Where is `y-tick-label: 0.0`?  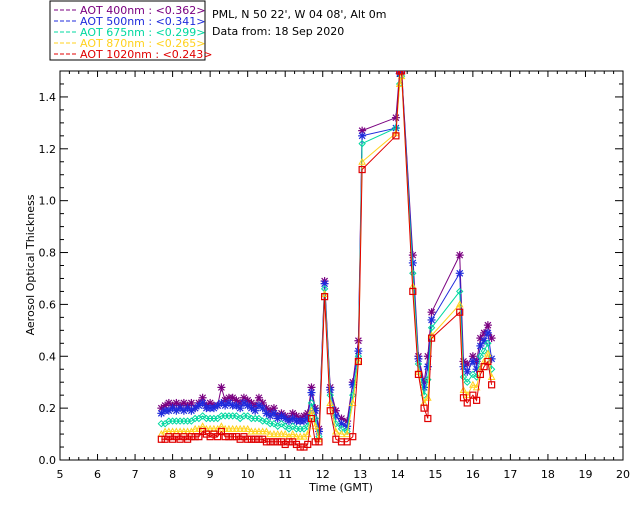 y-tick-label: 0.0 is located at coordinates (48, 460).